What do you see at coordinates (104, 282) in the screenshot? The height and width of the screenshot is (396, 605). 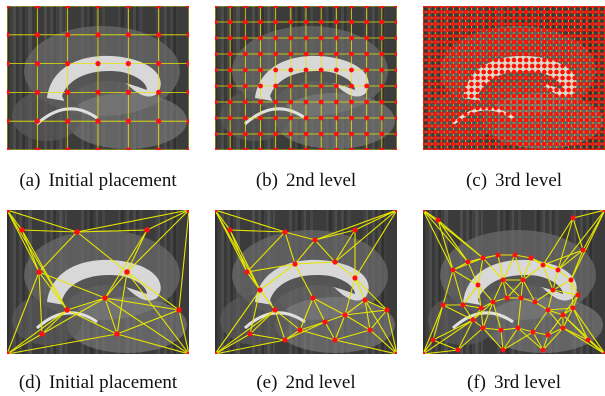 I see `corpus-callosum` at bounding box center [104, 282].